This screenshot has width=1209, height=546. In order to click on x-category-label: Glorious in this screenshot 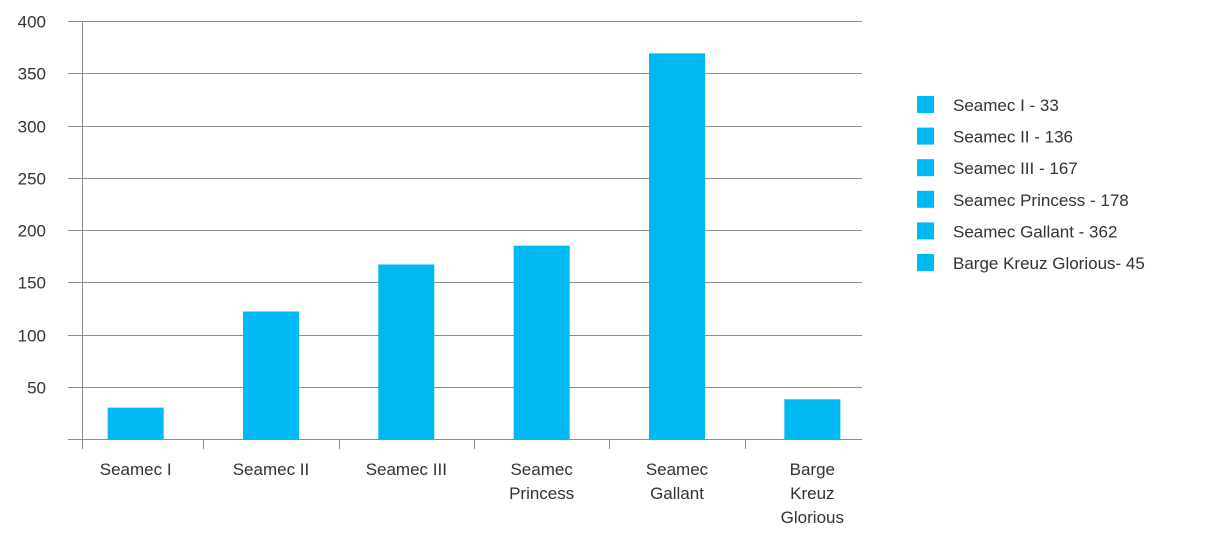, I will do `click(812, 517)`.